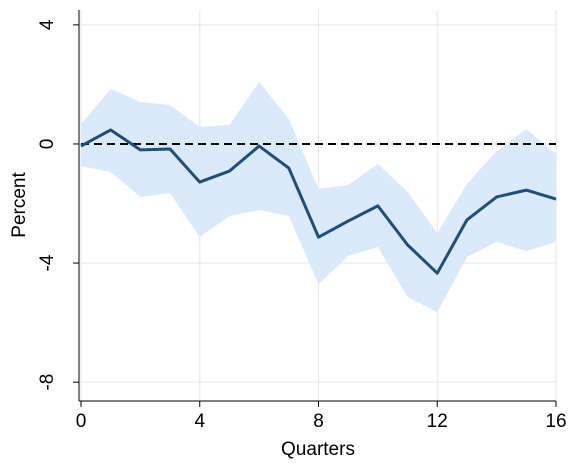 The width and height of the screenshot is (571, 466). What do you see at coordinates (199, 421) in the screenshot?
I see `x-tick-label: 4` at bounding box center [199, 421].